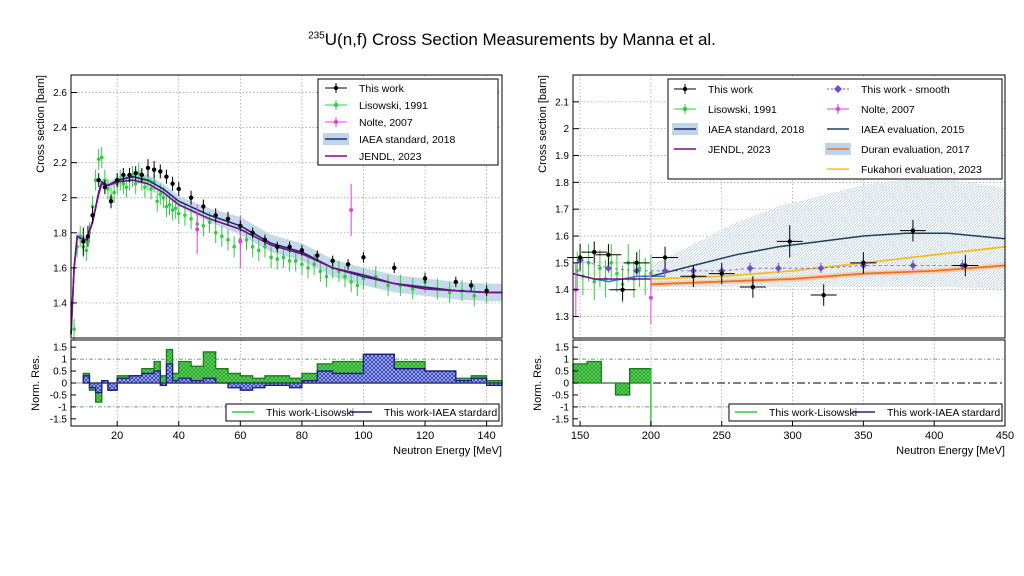 This screenshot has height=576, width=1024. What do you see at coordinates (59, 395) in the screenshot?
I see `left-bottom-ytick-label: -0.5` at bounding box center [59, 395].